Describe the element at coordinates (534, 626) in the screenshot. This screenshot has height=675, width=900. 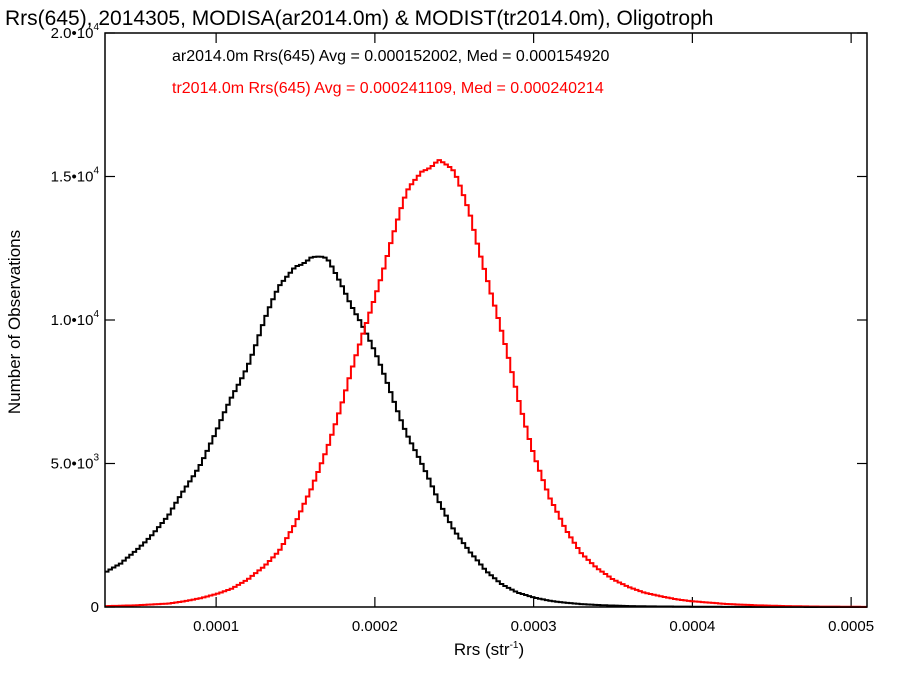
I see `x-tick-label: 0.0003` at that location.